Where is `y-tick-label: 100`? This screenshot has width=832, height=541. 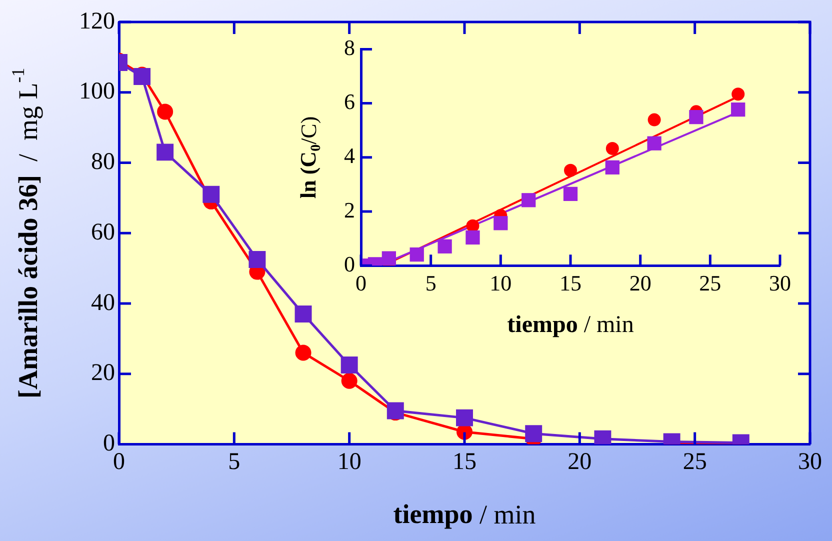 y-tick-label: 100 is located at coordinates (97, 91).